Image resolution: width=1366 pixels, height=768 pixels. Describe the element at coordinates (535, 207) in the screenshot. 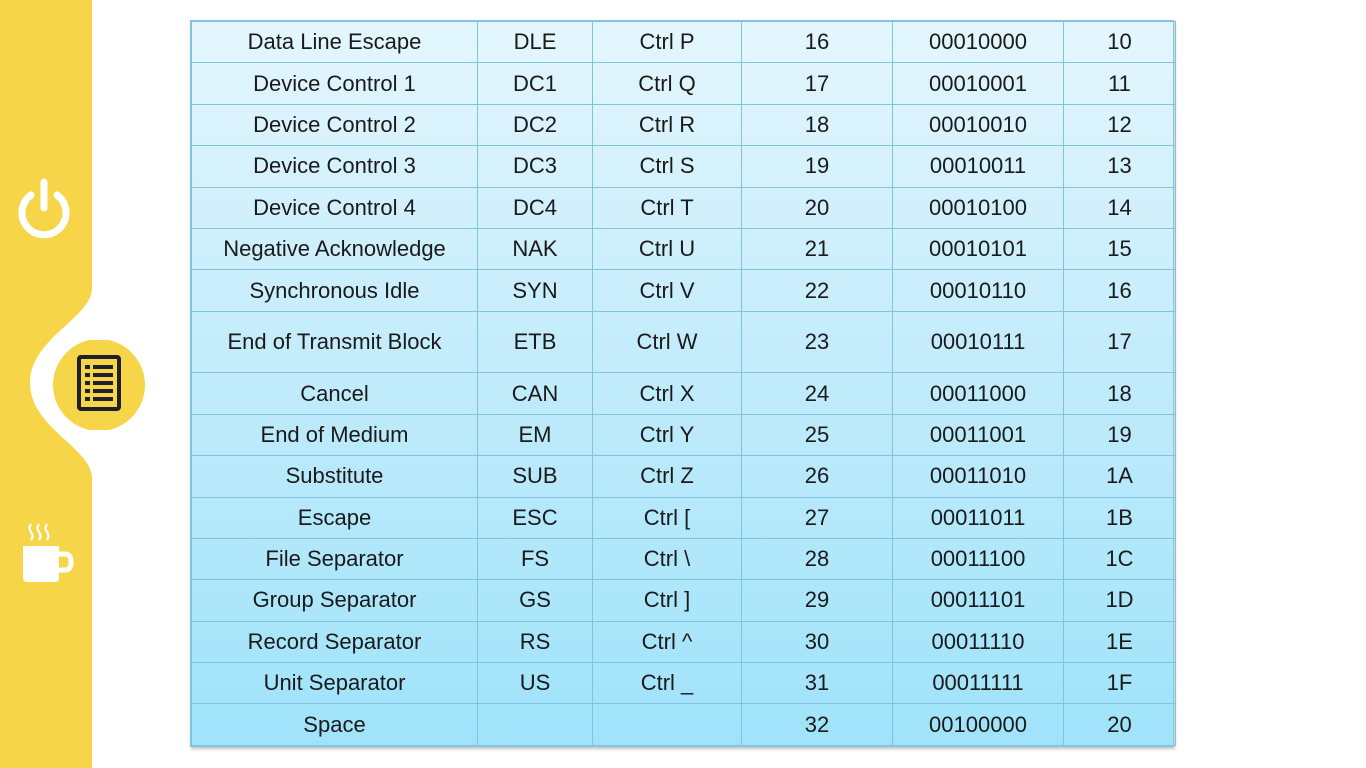

I see `cell-abbreviation: DC4` at that location.